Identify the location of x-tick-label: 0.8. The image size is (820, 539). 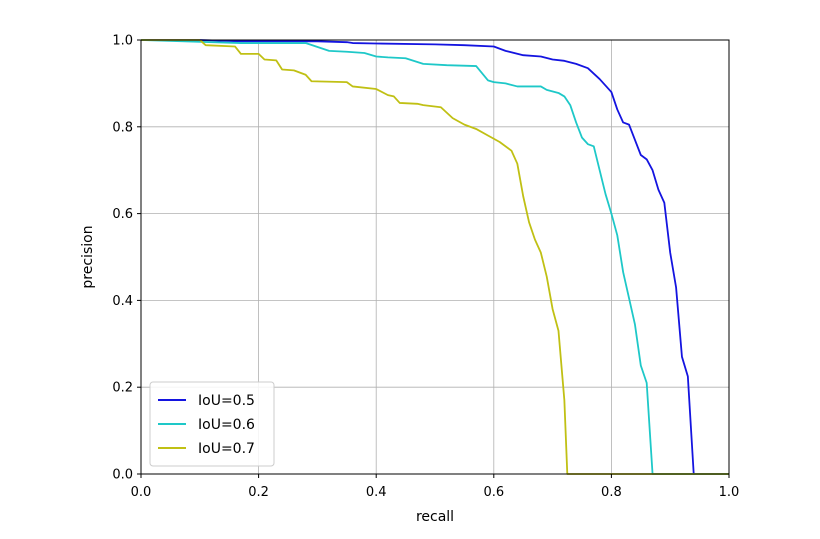
(611, 492).